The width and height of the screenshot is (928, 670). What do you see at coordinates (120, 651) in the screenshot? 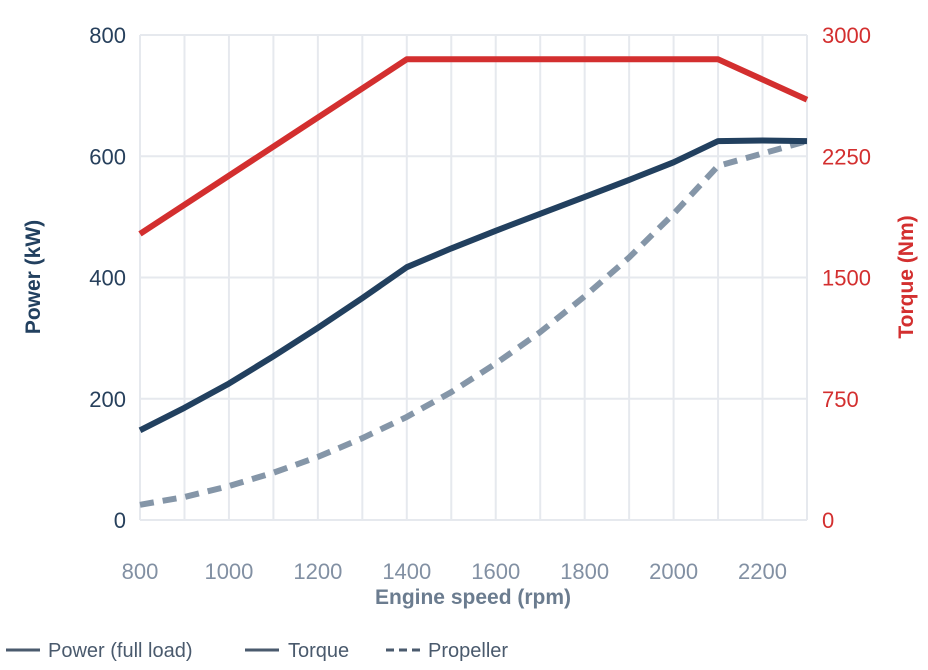
I see `legend-label-power: Power (full load)` at bounding box center [120, 651].